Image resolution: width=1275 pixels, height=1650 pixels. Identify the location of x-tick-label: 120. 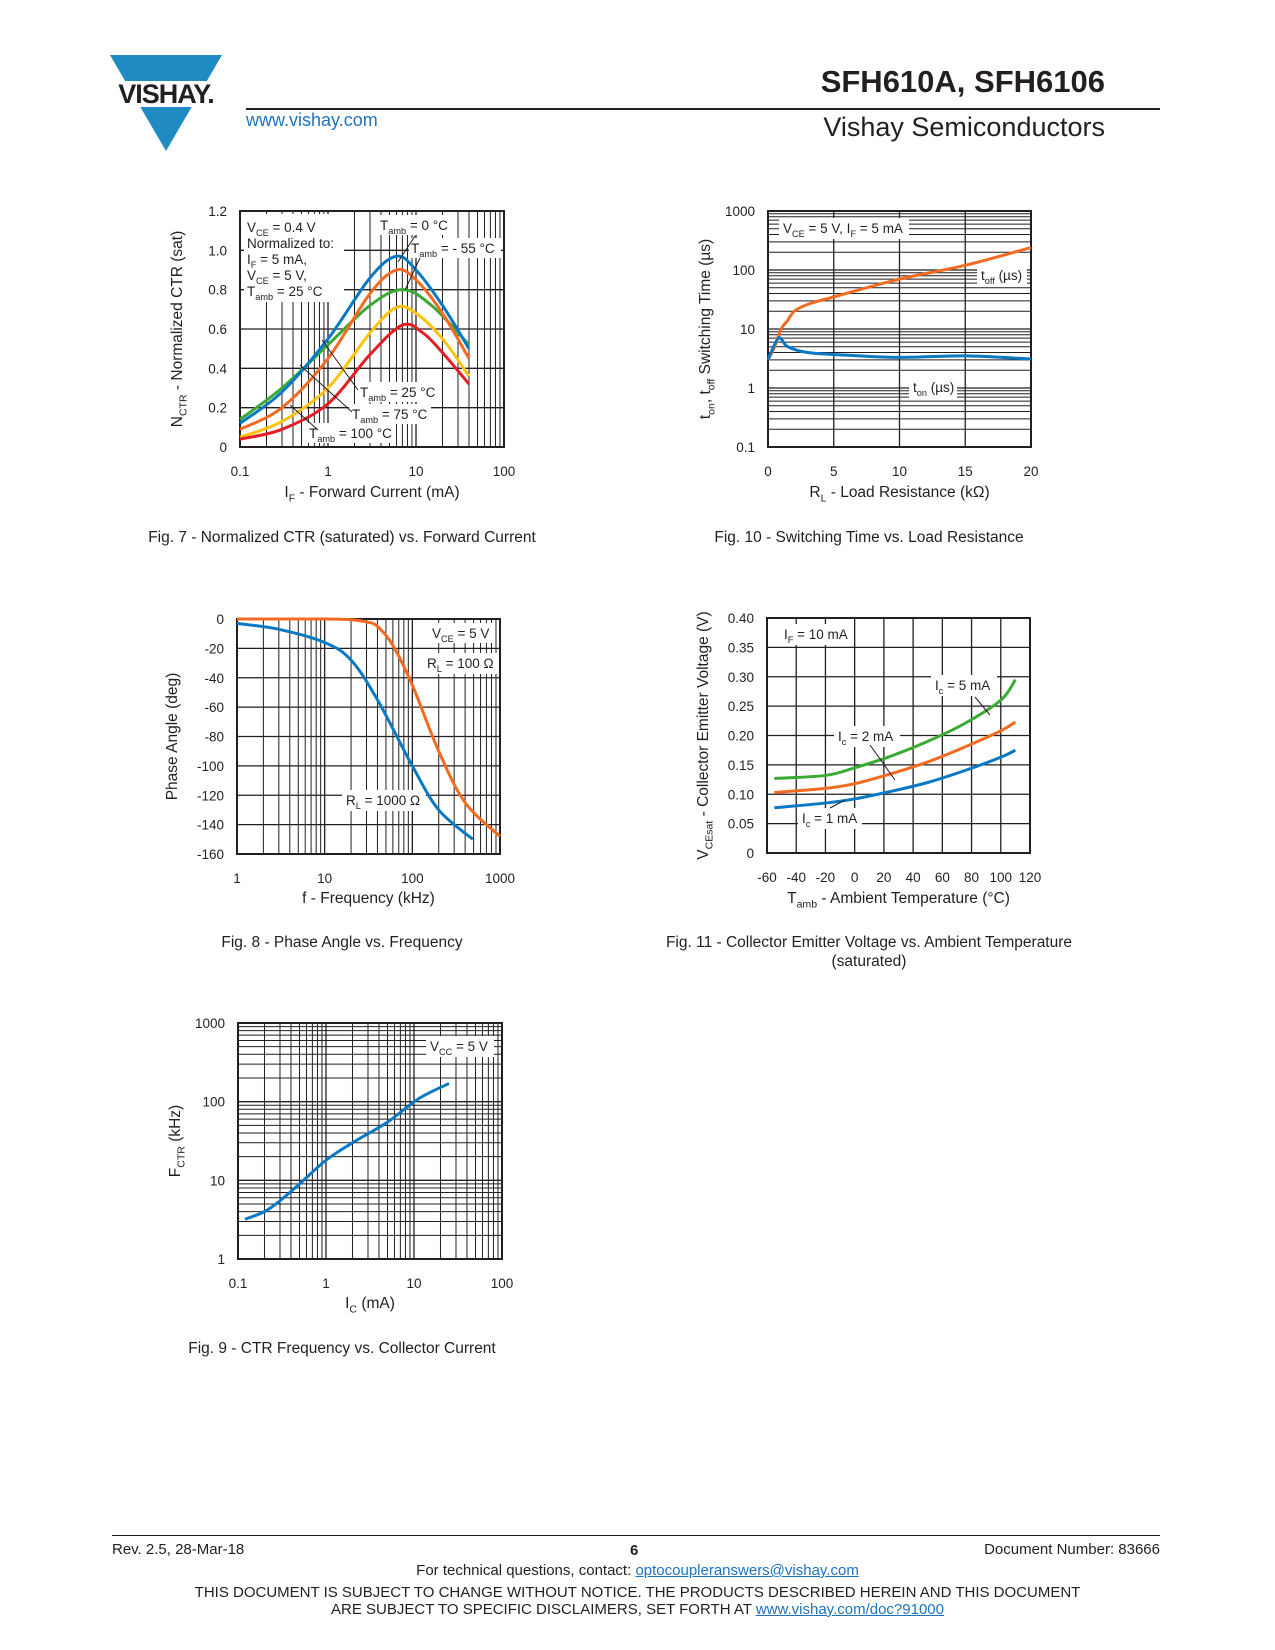
(1030, 877).